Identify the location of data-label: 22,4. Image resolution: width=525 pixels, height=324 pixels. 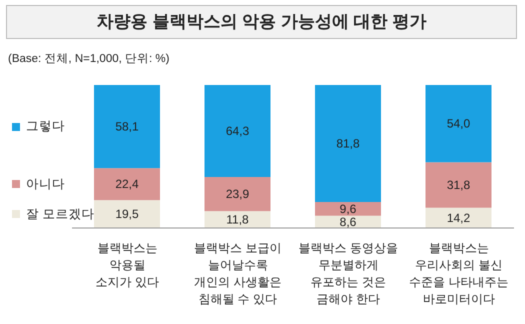
(127, 184).